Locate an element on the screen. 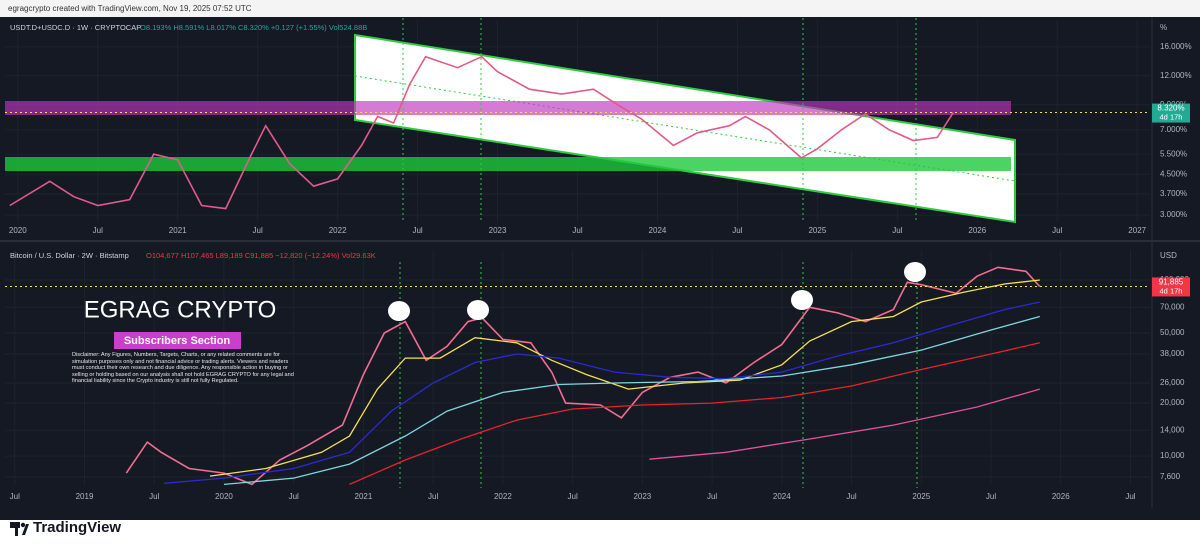 The width and height of the screenshot is (1200, 547). y-tick-label: 50,000 is located at coordinates (1172, 332).